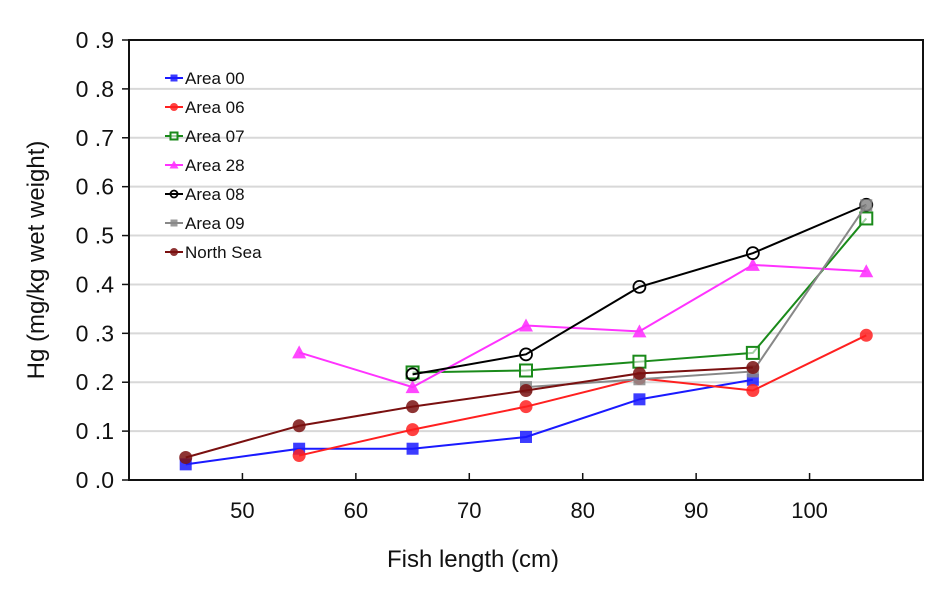  What do you see at coordinates (215, 136) in the screenshot?
I see `legend-label: Area 07` at bounding box center [215, 136].